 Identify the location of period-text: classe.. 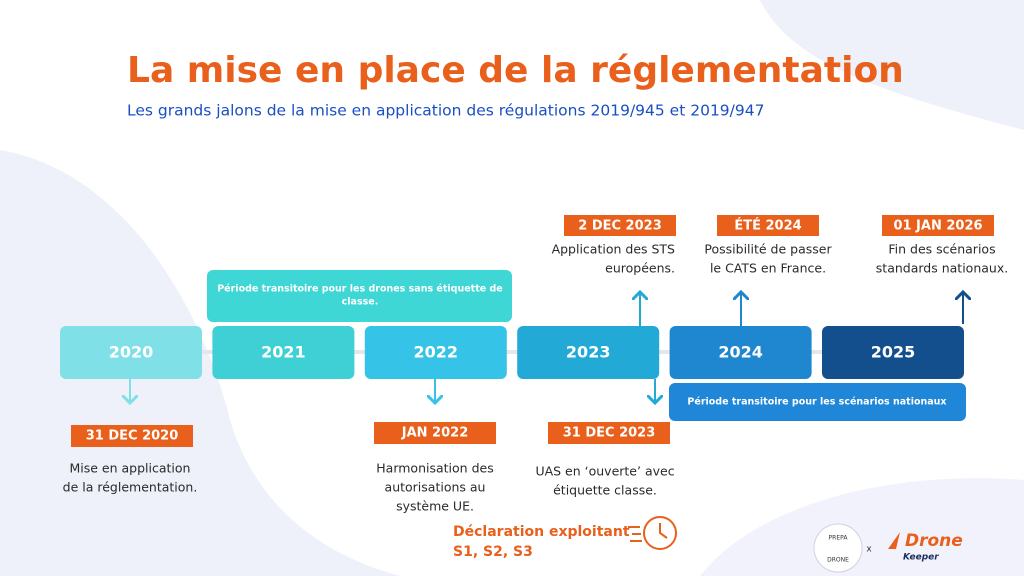
(360, 302).